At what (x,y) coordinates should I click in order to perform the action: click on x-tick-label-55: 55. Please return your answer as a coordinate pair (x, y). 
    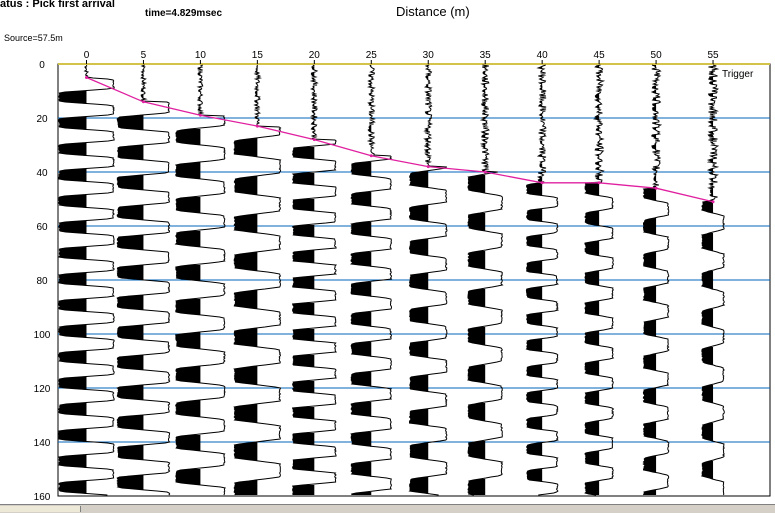
    Looking at the image, I should click on (713, 55).